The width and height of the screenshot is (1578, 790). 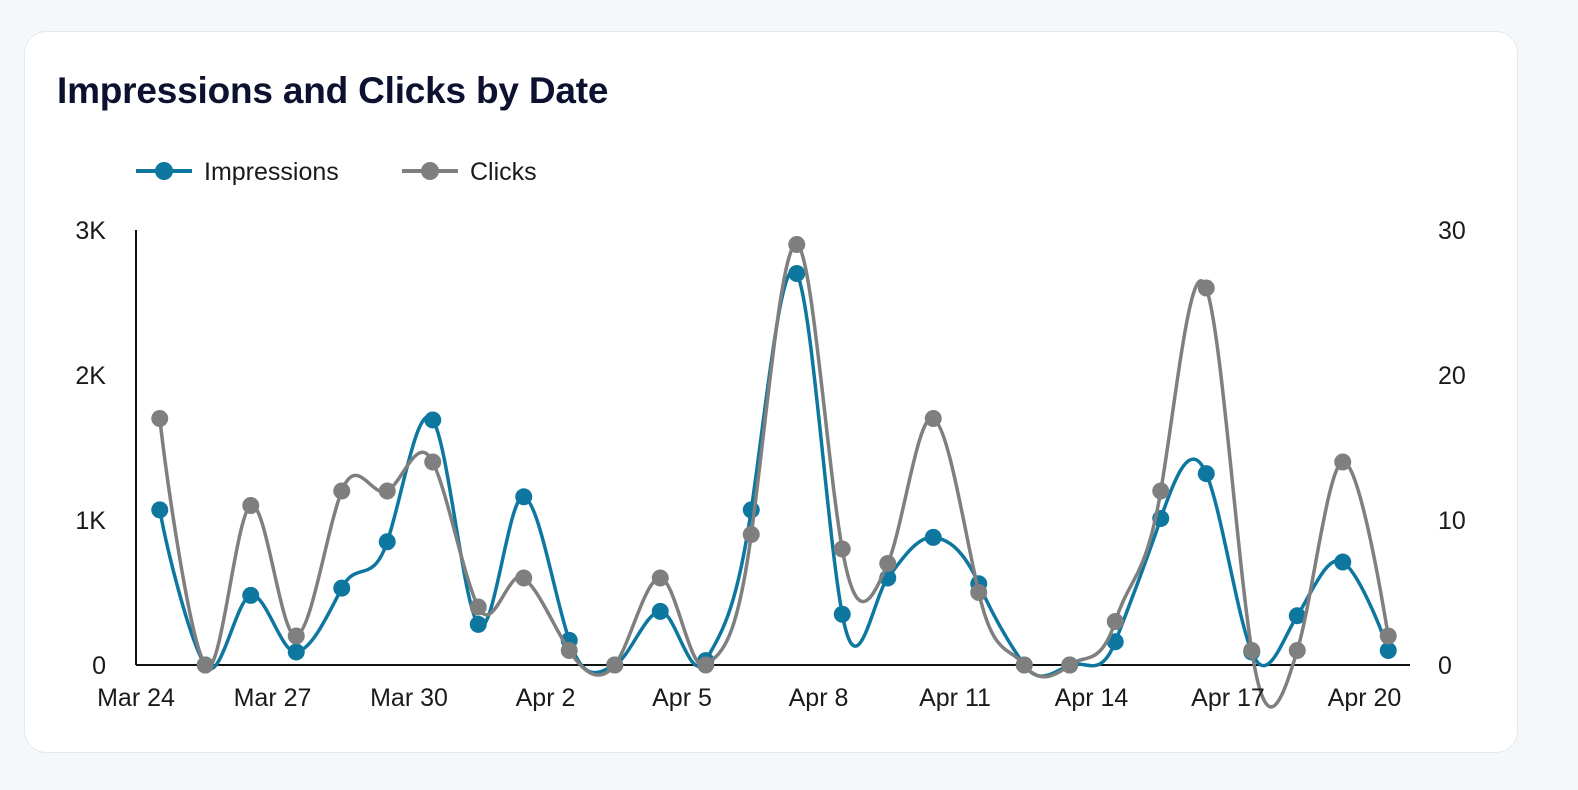 What do you see at coordinates (1452, 521) in the screenshot?
I see `y-right-tick-label: 10` at bounding box center [1452, 521].